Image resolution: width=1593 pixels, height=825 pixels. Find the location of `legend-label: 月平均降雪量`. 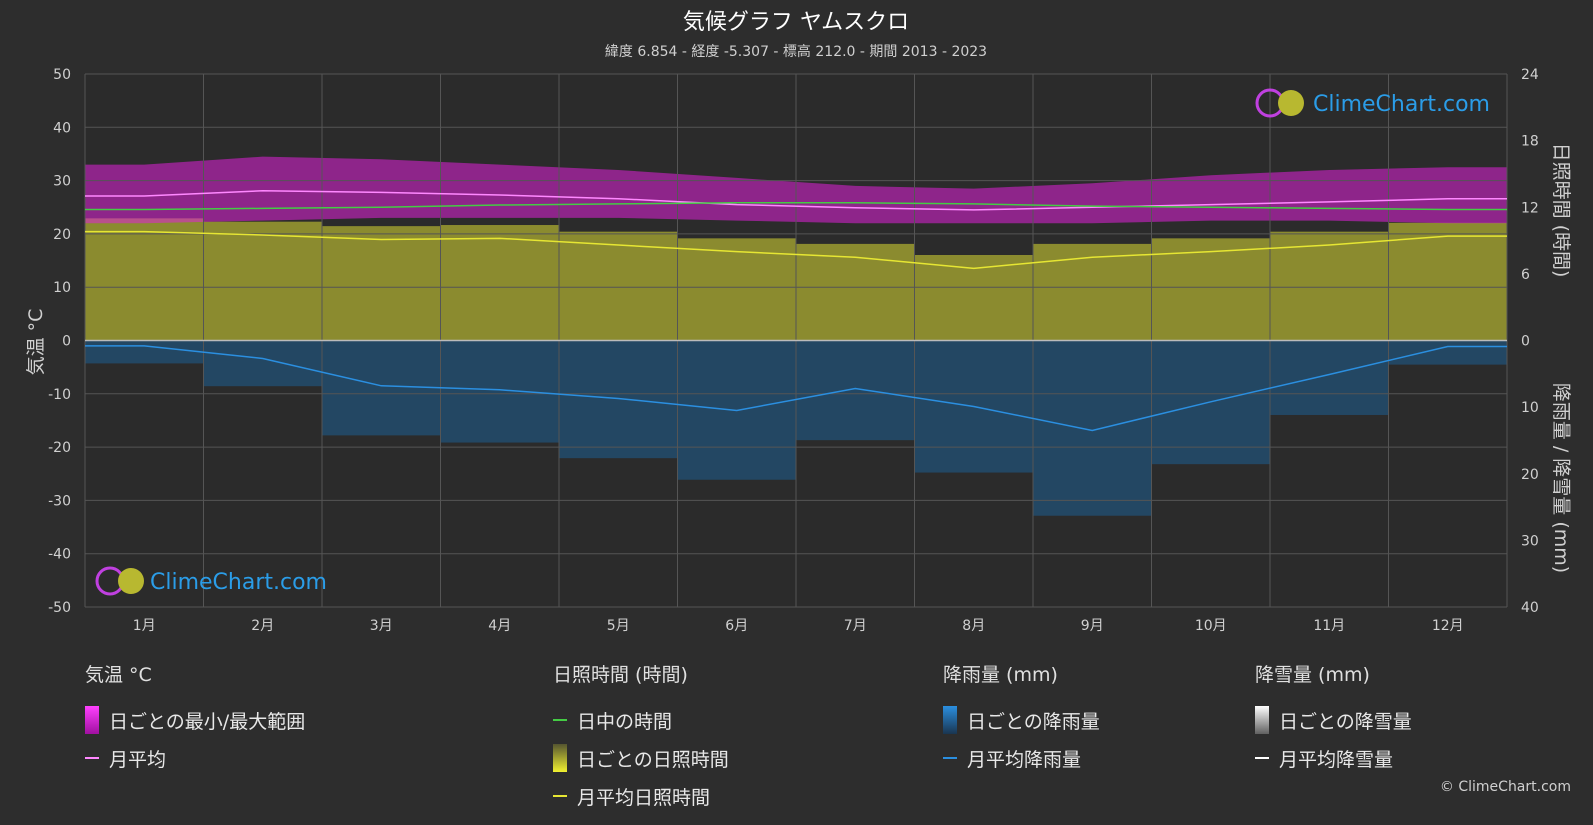

legend-label: 月平均降雪量 is located at coordinates (1336, 759).